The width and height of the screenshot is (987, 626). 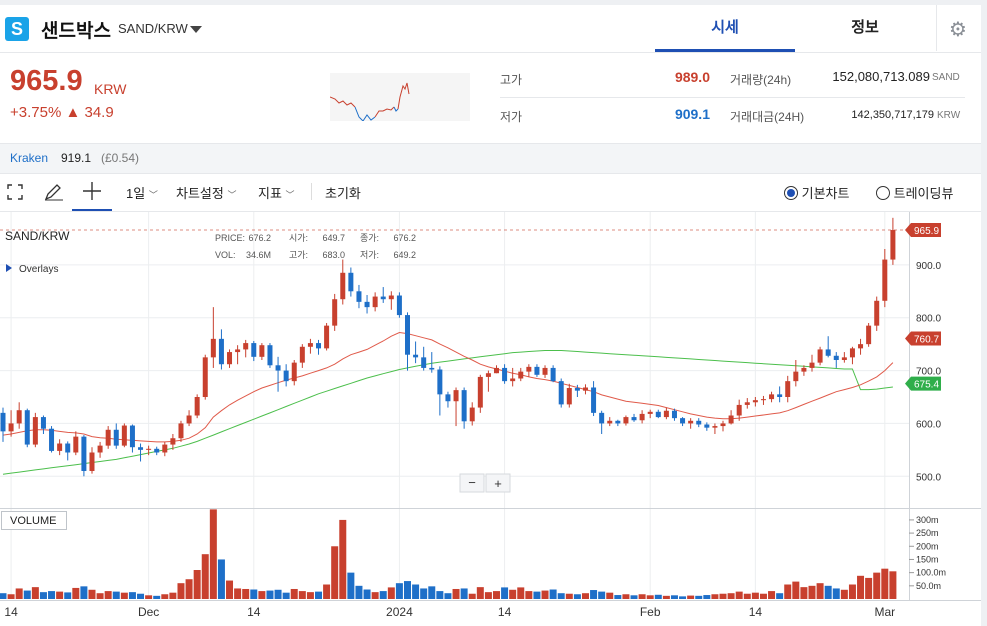 I want to click on zoom-in-button, so click(x=498, y=483).